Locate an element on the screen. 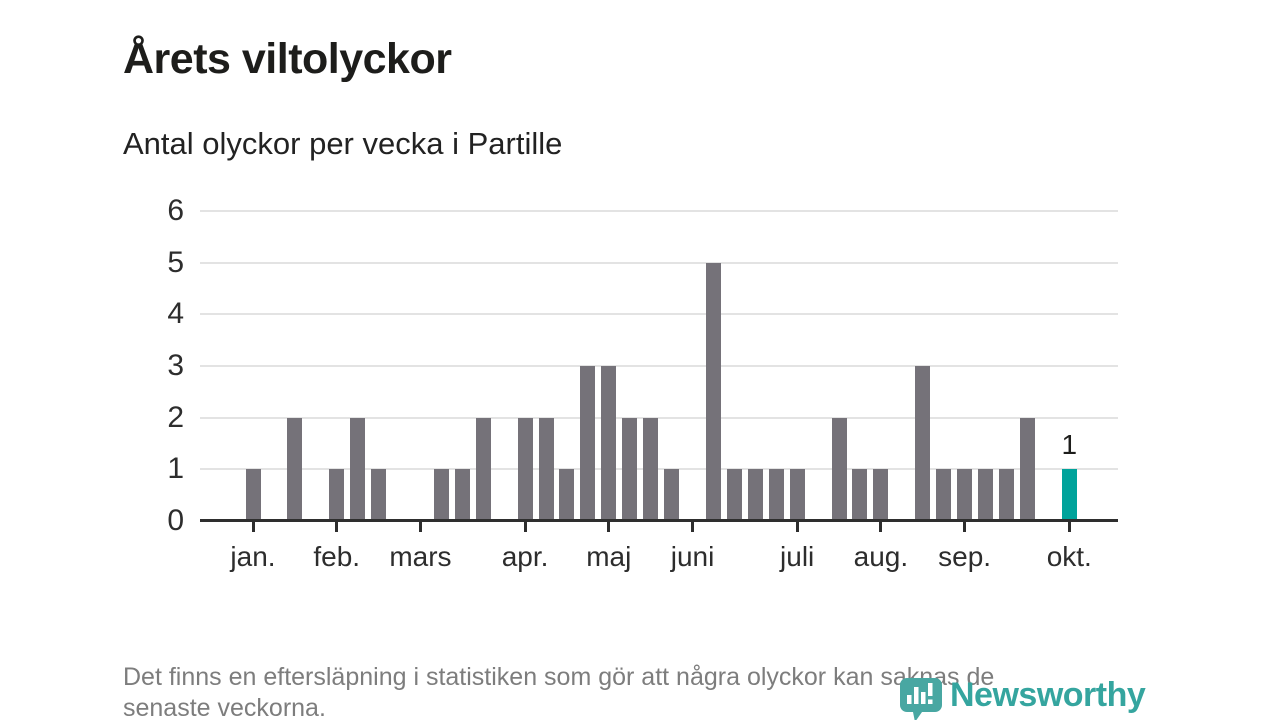 Image resolution: width=1280 pixels, height=720 pixels. x-axis-line is located at coordinates (659, 520).